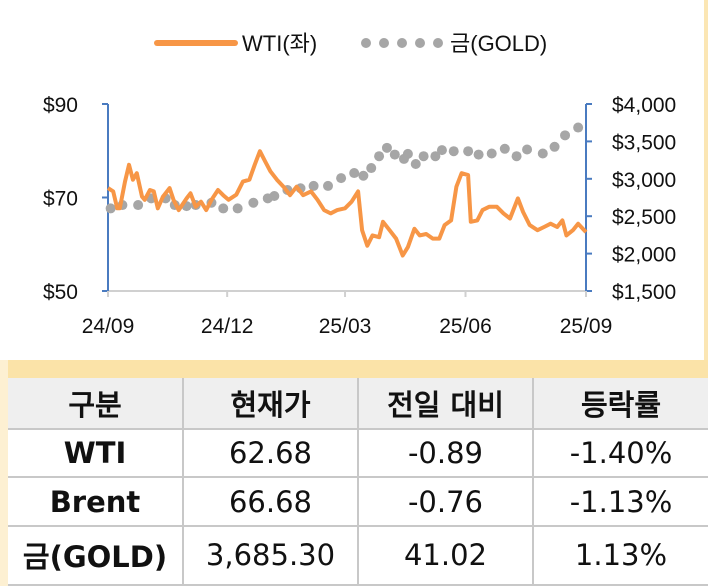  Describe the element at coordinates (60, 105) in the screenshot. I see `left-tick-label: $90` at that location.